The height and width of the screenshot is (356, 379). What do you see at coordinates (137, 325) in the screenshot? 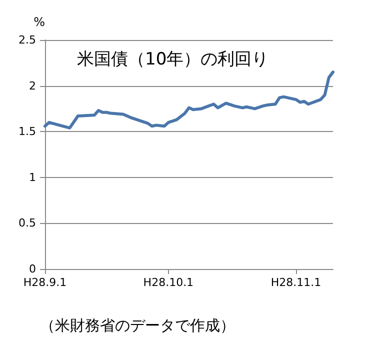
I see `text: （米財務省のデータで作成）` at bounding box center [137, 325].